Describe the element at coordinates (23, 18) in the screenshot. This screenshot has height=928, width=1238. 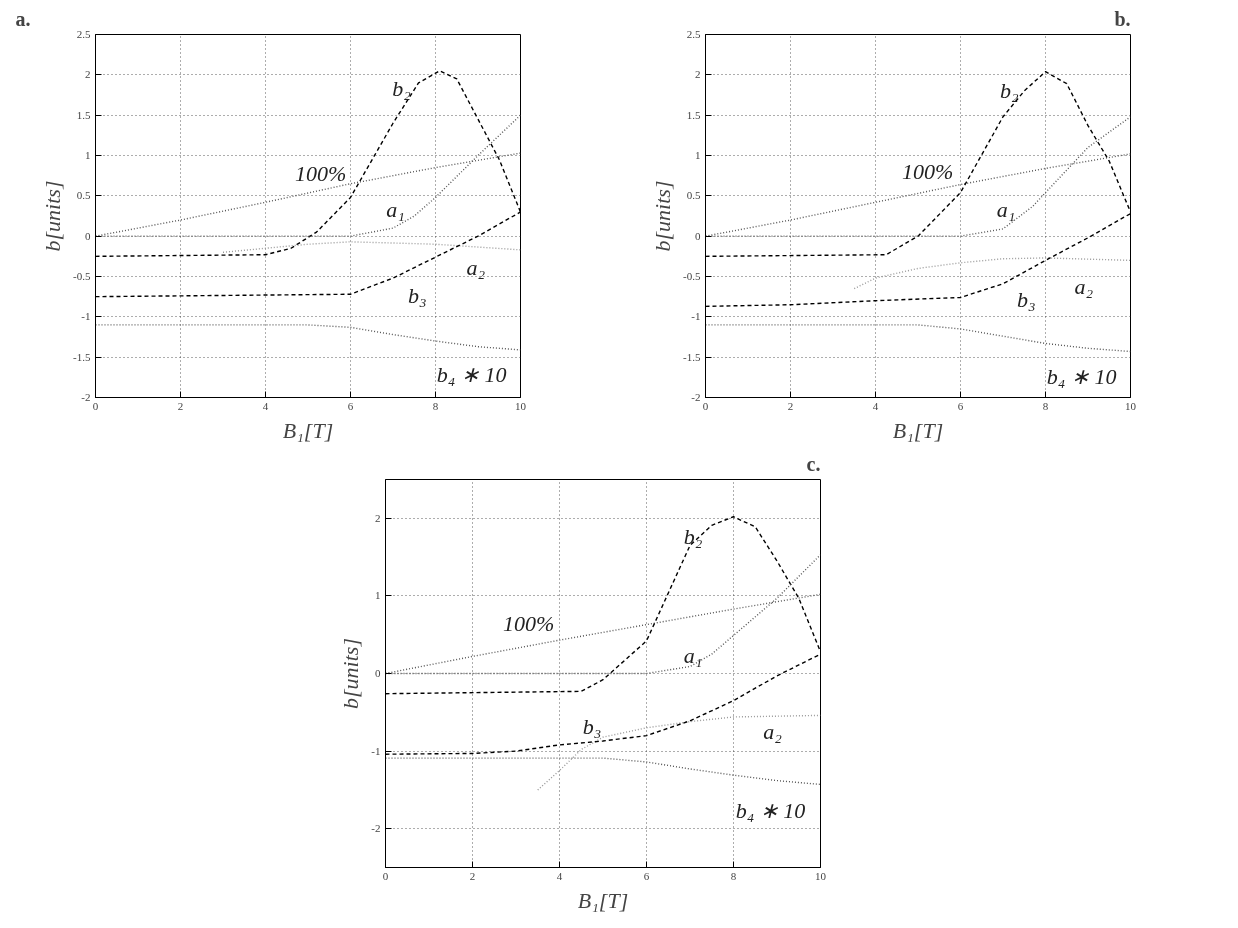
I see `chart-title: a.` at that location.